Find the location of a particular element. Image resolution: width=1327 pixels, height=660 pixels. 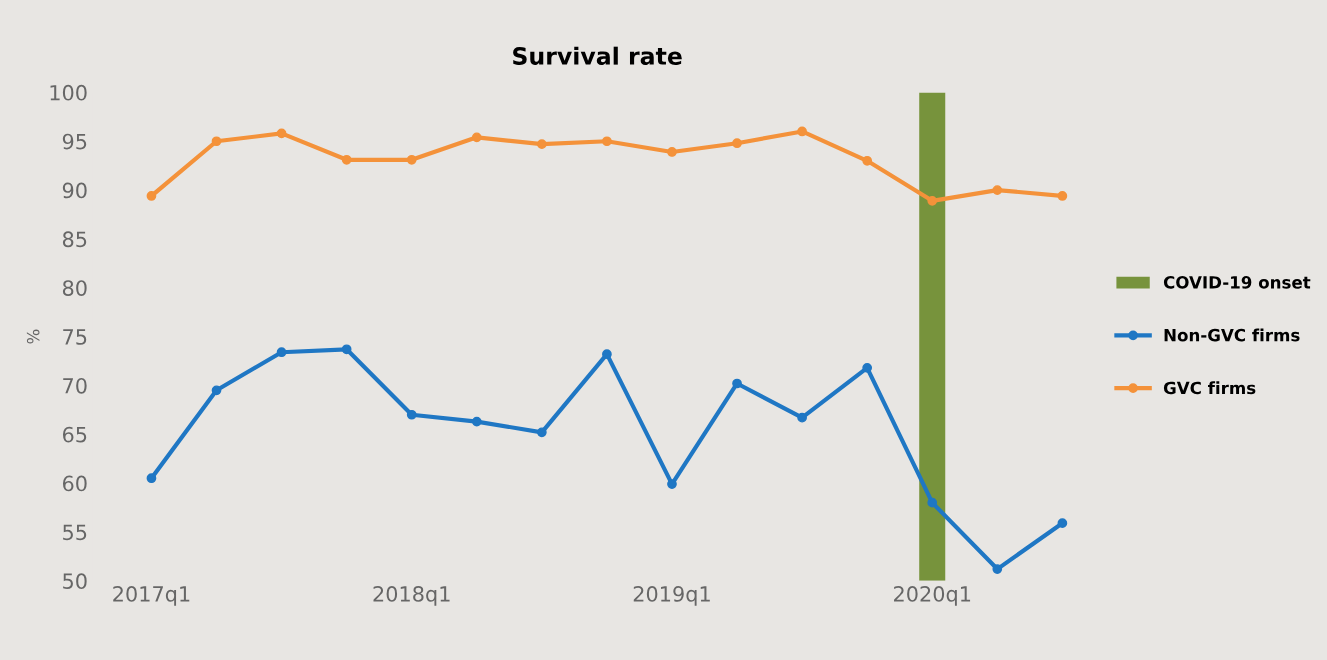

y-tick-label: 70 is located at coordinates (75, 385).